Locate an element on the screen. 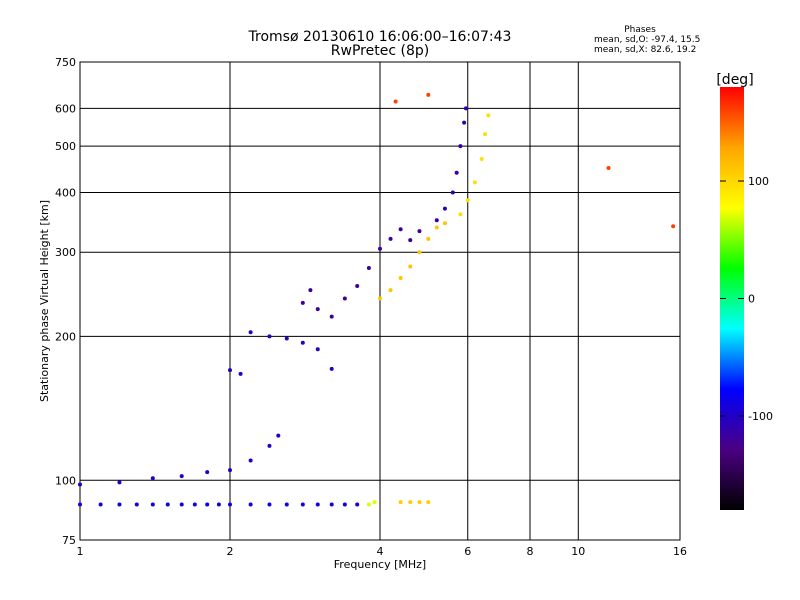 The image size is (800, 600). y-tick-label: 400 is located at coordinates (65, 192).